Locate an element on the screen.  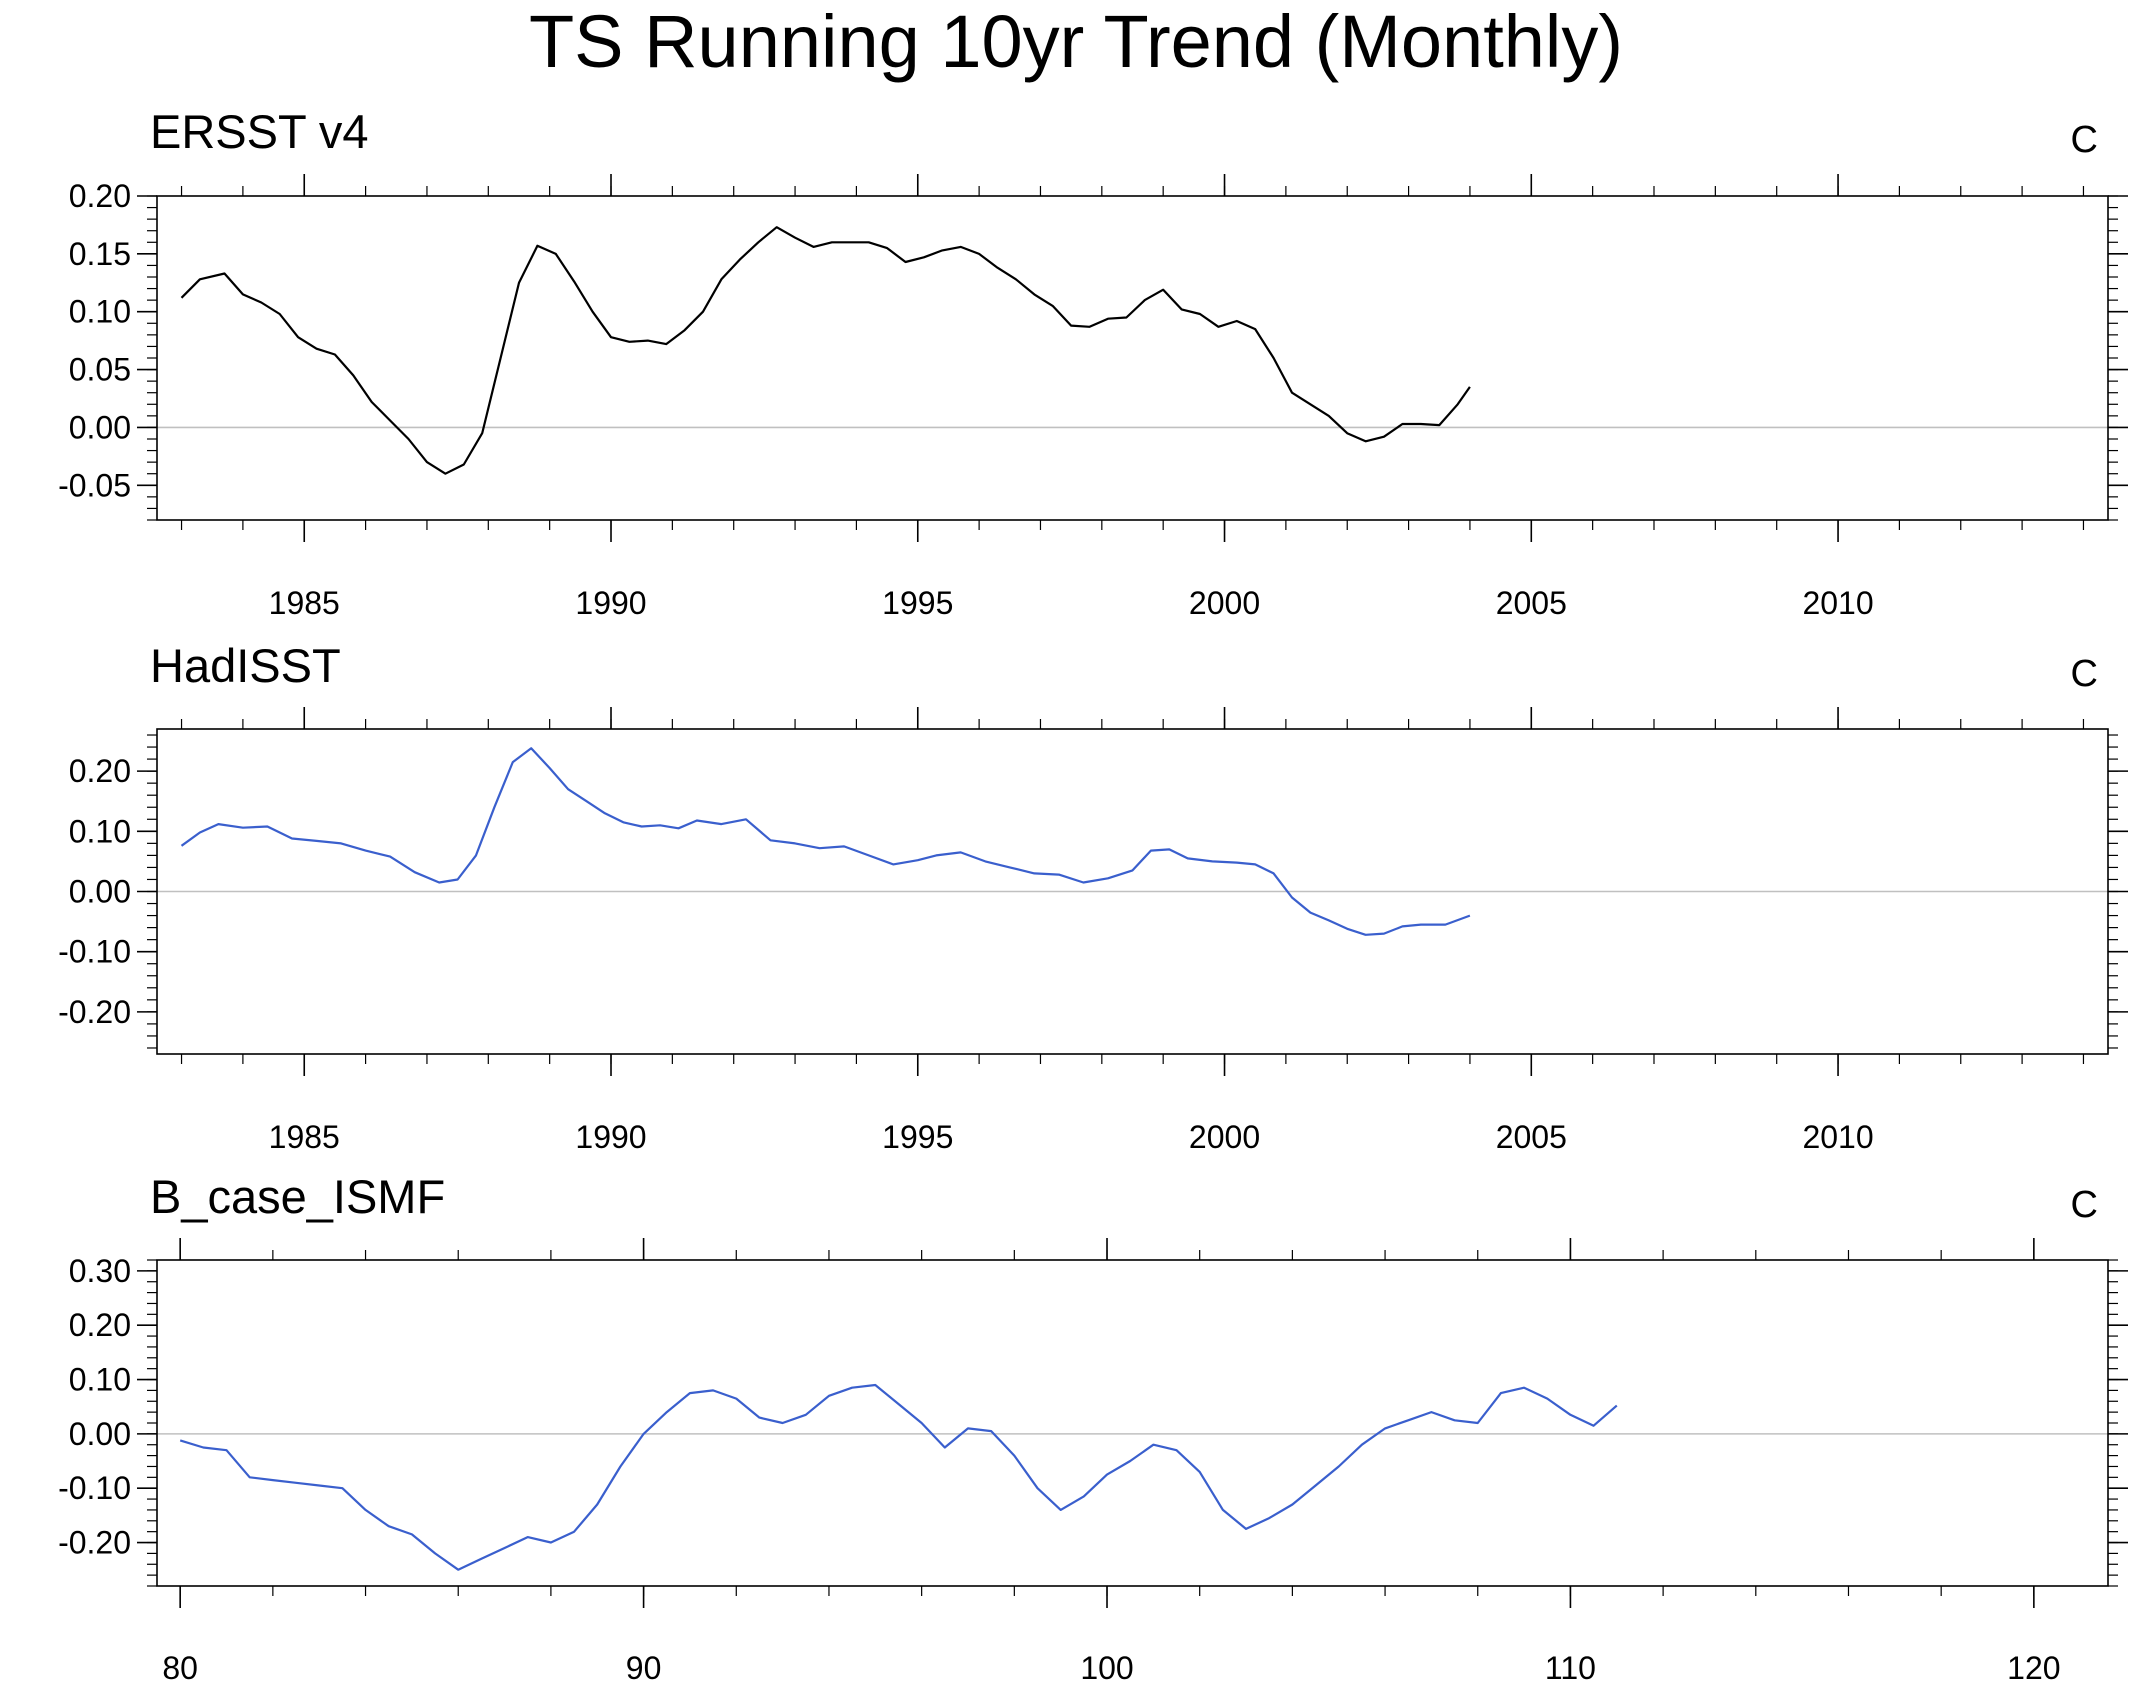
y-tick-label: 0.05 is located at coordinates (100, 370).